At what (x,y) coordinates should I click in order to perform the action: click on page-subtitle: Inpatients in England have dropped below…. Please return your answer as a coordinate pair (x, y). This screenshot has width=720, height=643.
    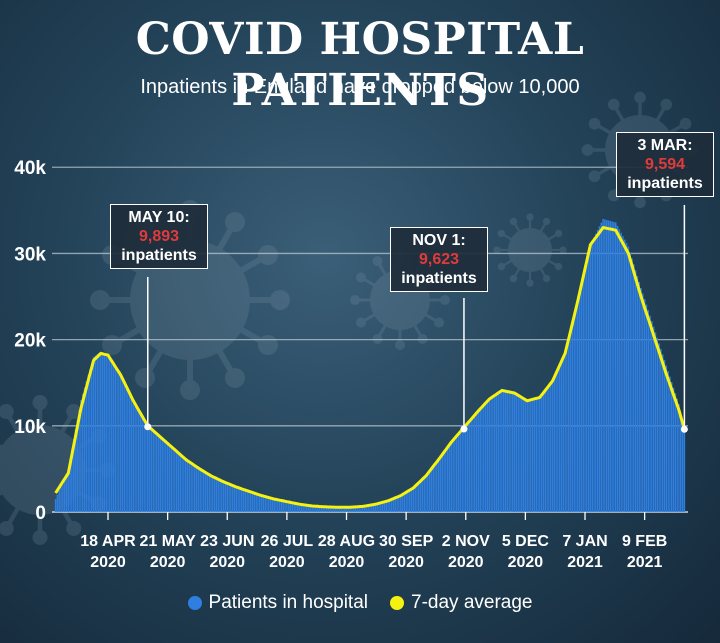
    Looking at the image, I should click on (360, 87).